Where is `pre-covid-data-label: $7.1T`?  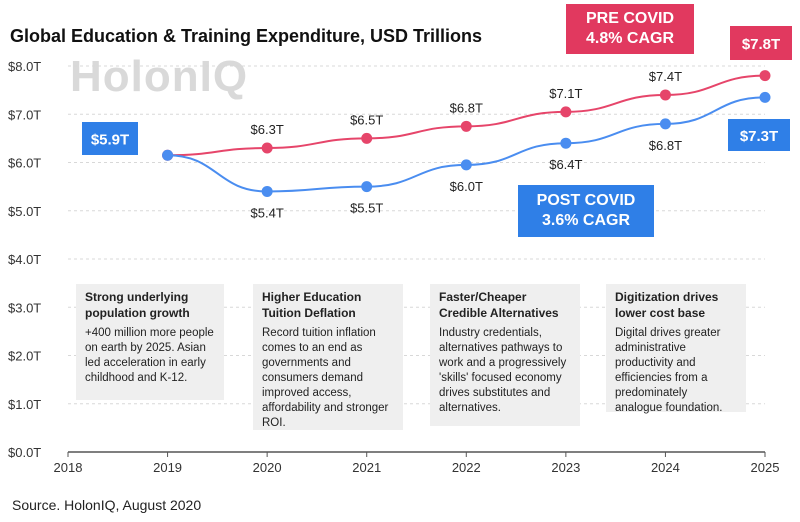
pre-covid-data-label: $7.1T is located at coordinates (565, 93).